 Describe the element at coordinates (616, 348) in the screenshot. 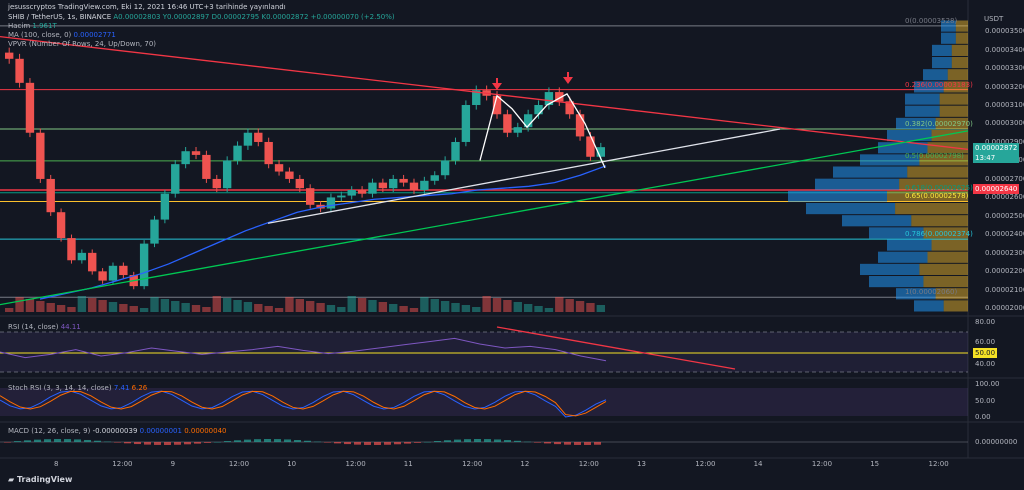

I see `rsi-divergence-line` at that location.